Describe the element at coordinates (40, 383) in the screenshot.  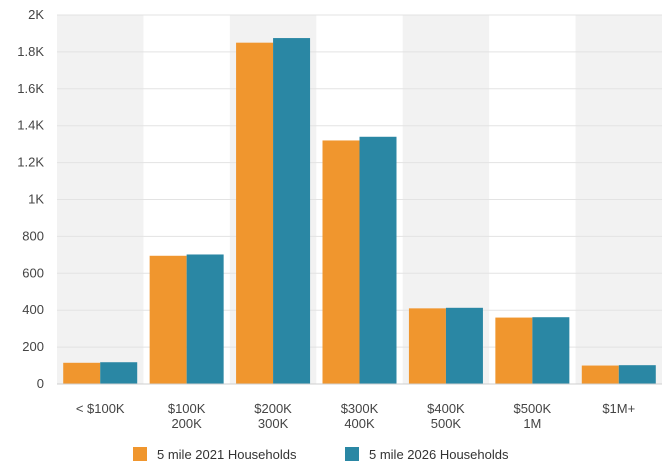
I see `y-tick-label: 0` at that location.